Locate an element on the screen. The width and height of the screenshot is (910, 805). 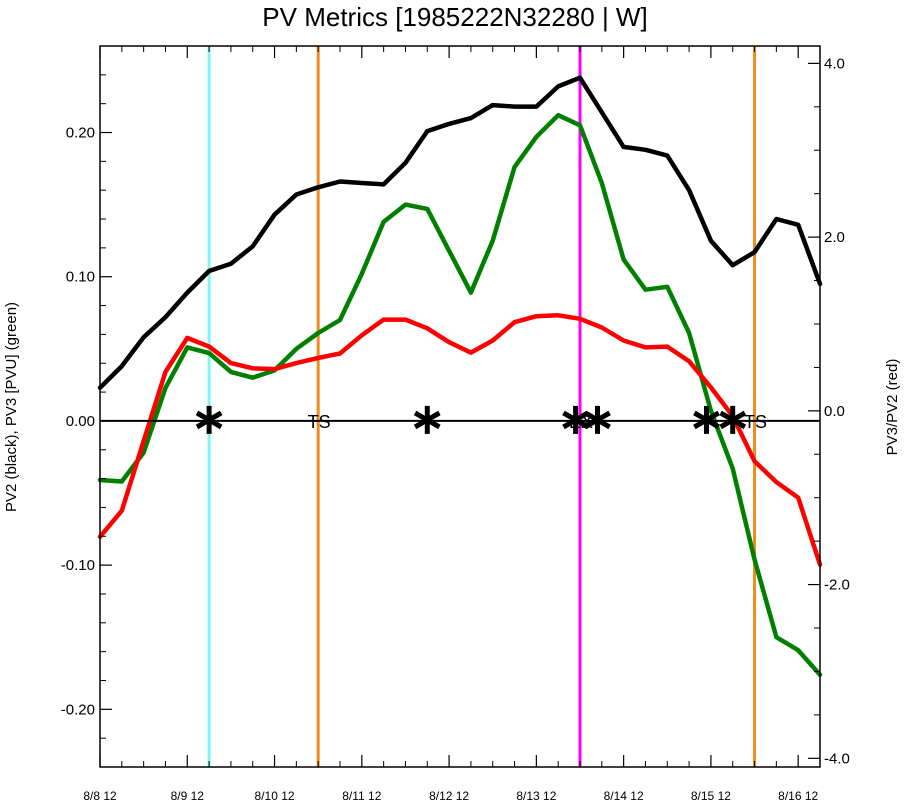
right-tick-label-1: 2.0 is located at coordinates (834, 237).